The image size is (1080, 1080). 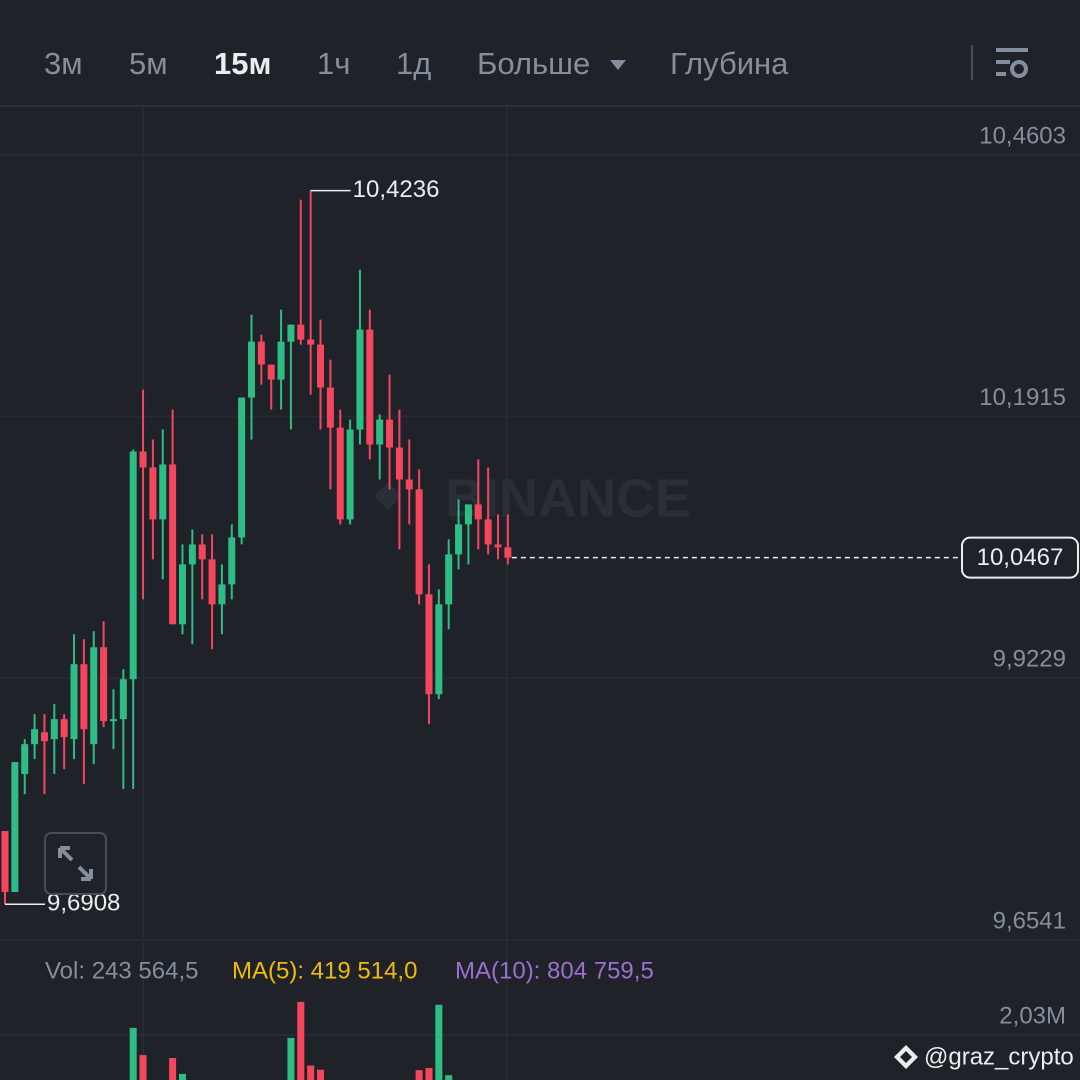 I want to click on last-price-label: 10,0467, so click(x=1020, y=557).